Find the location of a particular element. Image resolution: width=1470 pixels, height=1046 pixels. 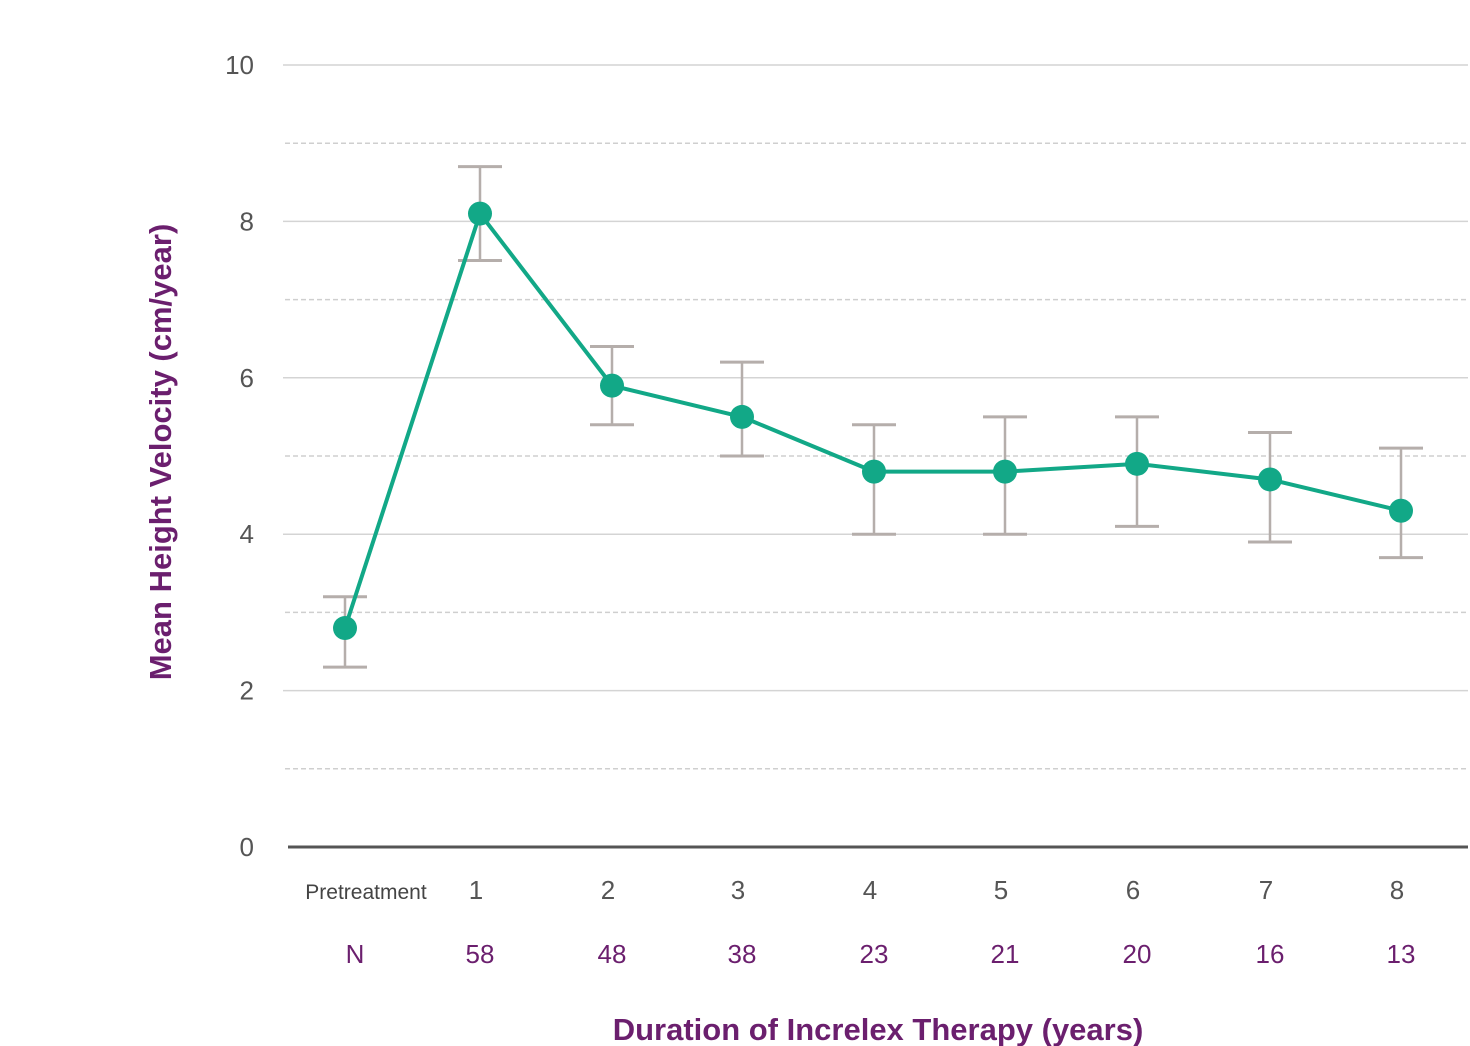

n-row: N 58 48 38 23 21 20 16 13 is located at coordinates (881, 954).